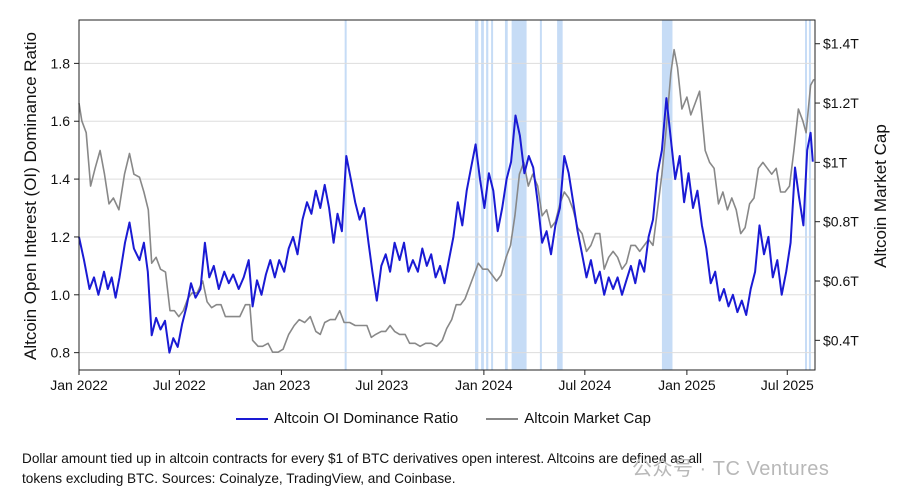  What do you see at coordinates (282, 385) in the screenshot?
I see `x-tick-label: Jan 2023` at bounding box center [282, 385].